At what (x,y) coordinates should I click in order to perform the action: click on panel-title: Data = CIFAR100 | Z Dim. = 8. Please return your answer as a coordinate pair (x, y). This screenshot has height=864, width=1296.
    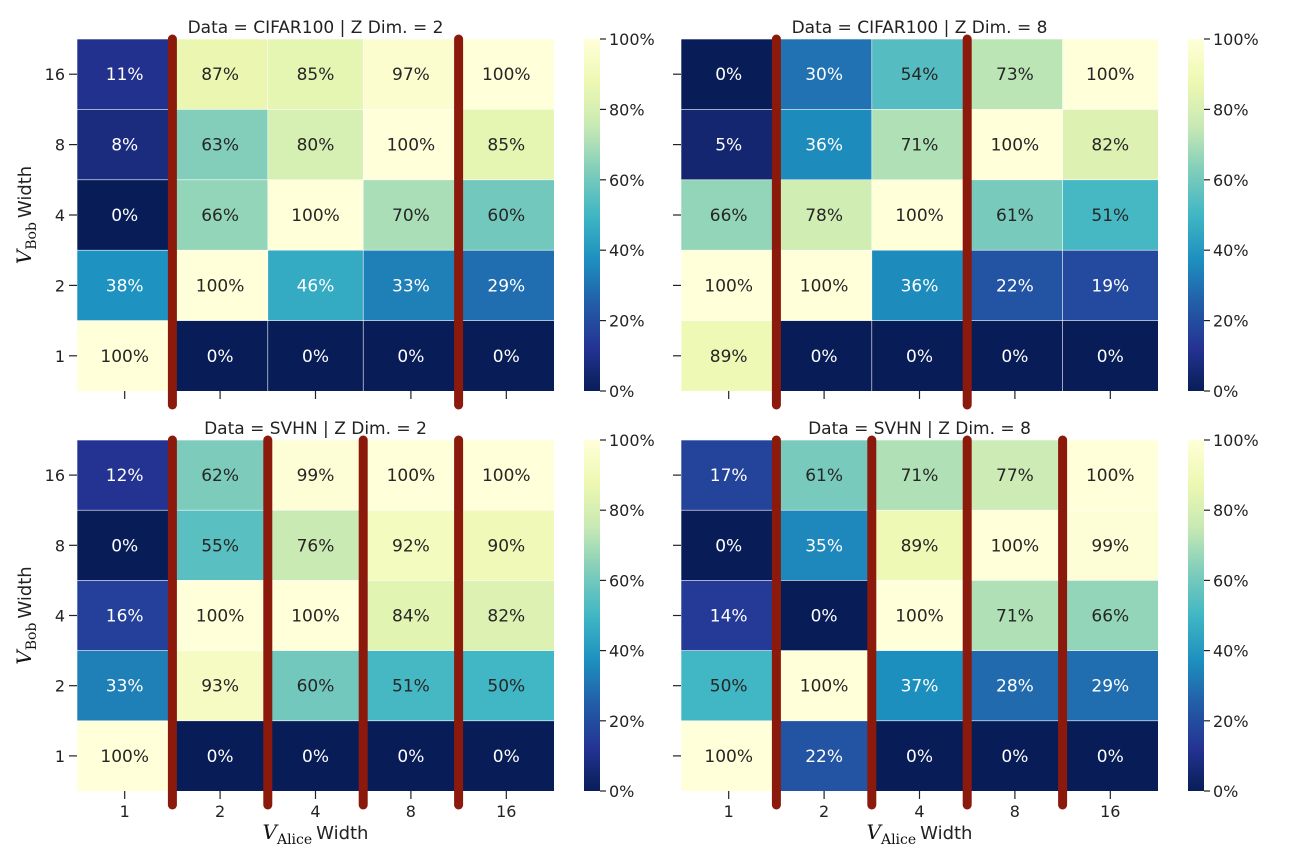
    Looking at the image, I should click on (920, 28).